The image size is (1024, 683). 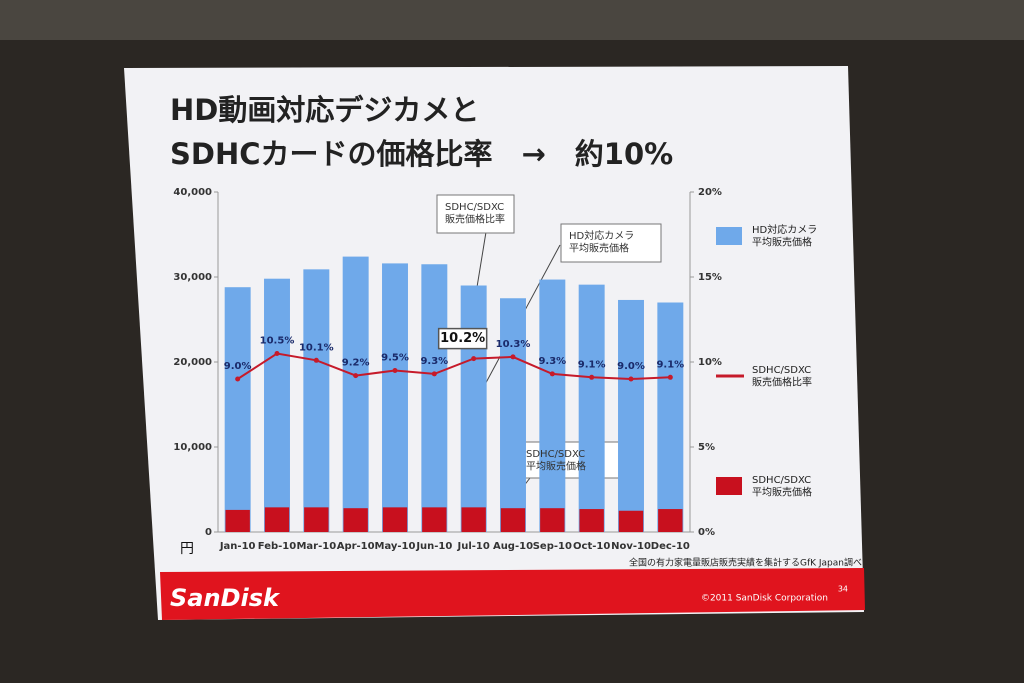 What do you see at coordinates (225, 598) in the screenshot?
I see `brand: SanDisk` at bounding box center [225, 598].